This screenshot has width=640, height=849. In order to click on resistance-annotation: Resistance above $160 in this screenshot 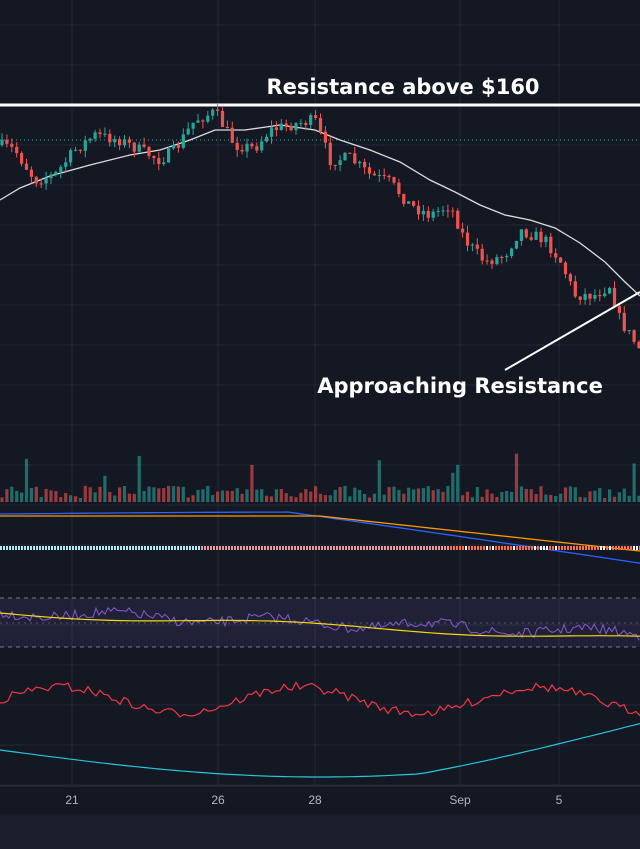, I will do `click(402, 87)`.